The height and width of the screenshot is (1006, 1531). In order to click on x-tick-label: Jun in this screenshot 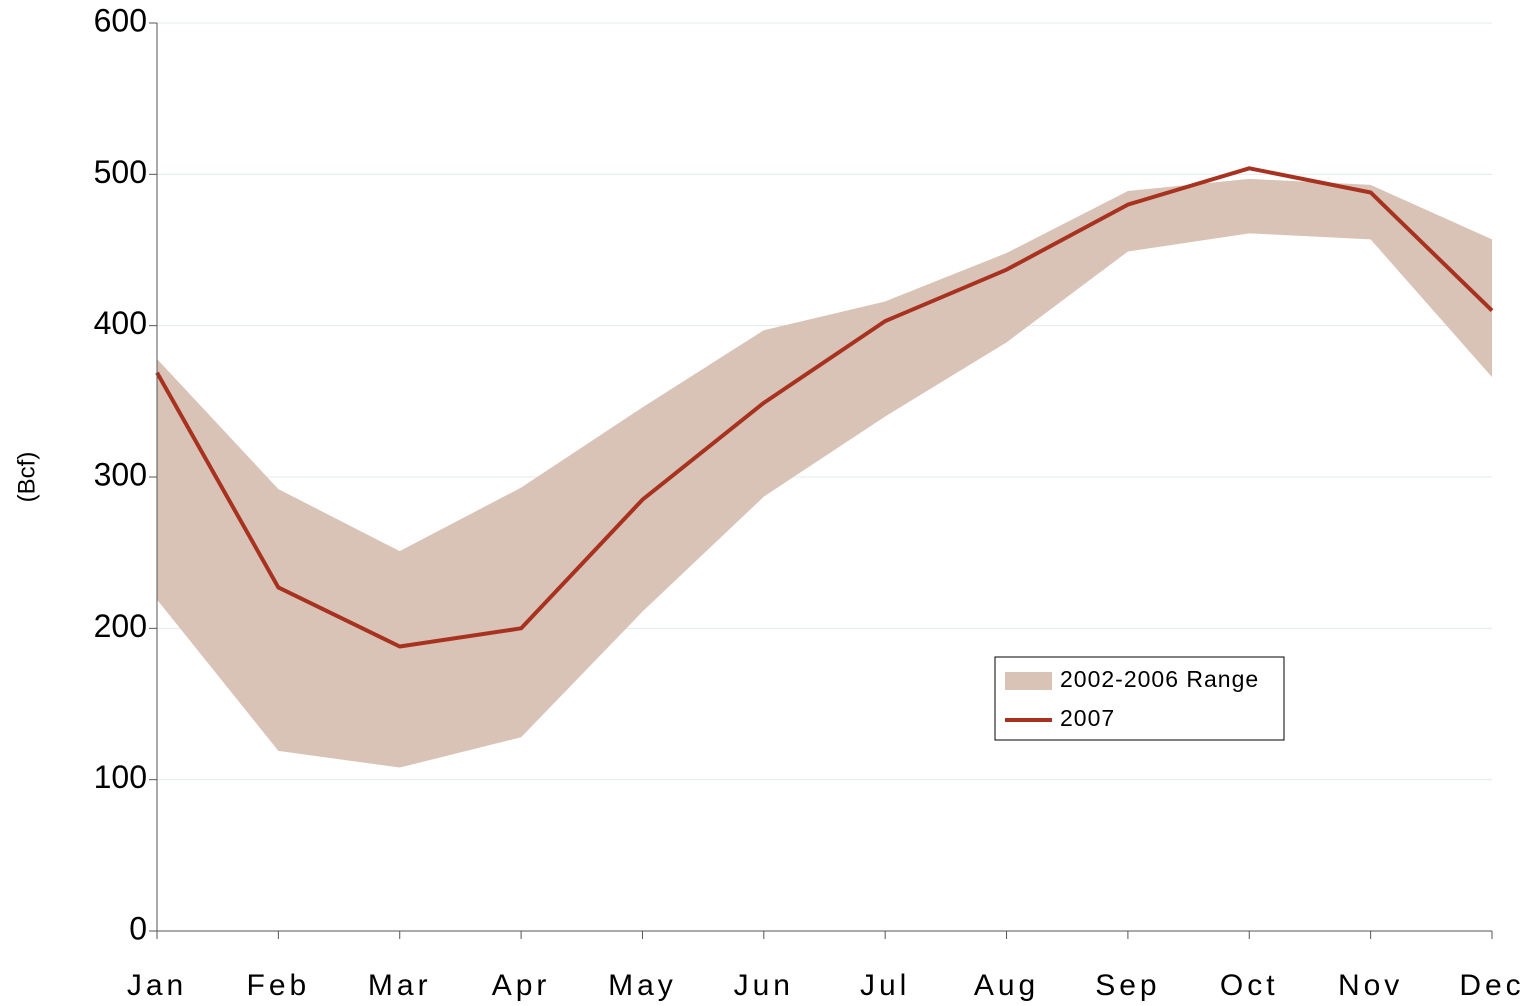, I will do `click(764, 985)`.